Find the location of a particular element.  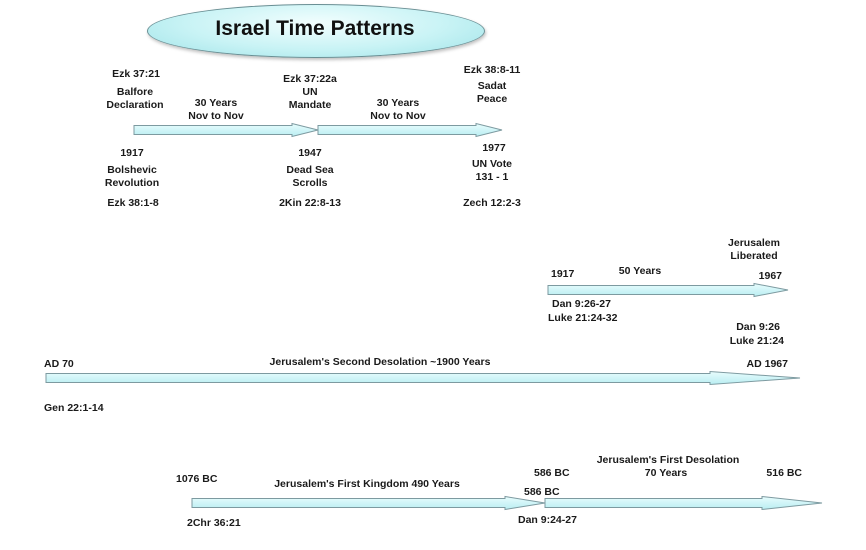

s1-span1-note: Nov to Nov is located at coordinates (216, 116).